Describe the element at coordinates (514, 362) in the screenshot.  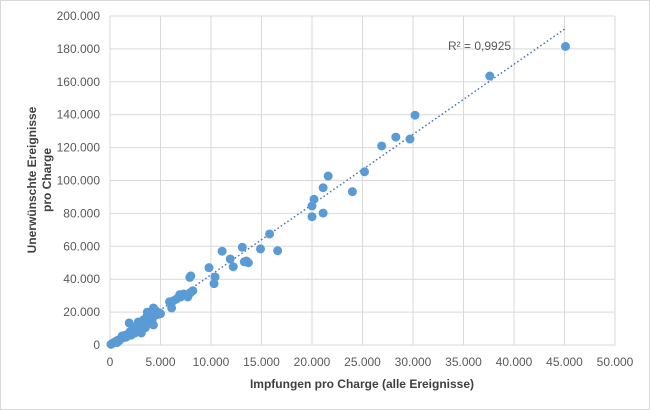
I see `x-tick-label: 40.000` at that location.